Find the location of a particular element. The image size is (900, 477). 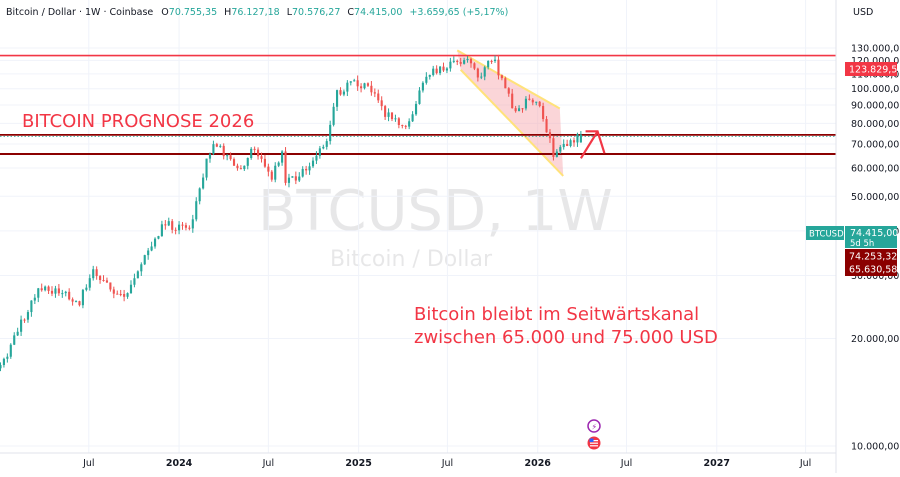

channel-fill is located at coordinates (510, 113).